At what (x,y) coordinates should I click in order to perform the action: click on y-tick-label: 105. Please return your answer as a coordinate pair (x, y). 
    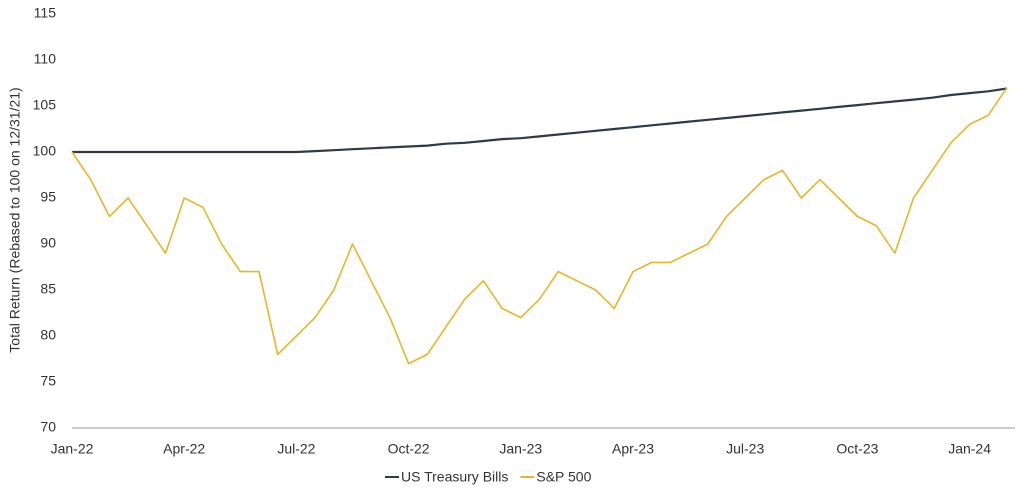
    Looking at the image, I should click on (45, 105).